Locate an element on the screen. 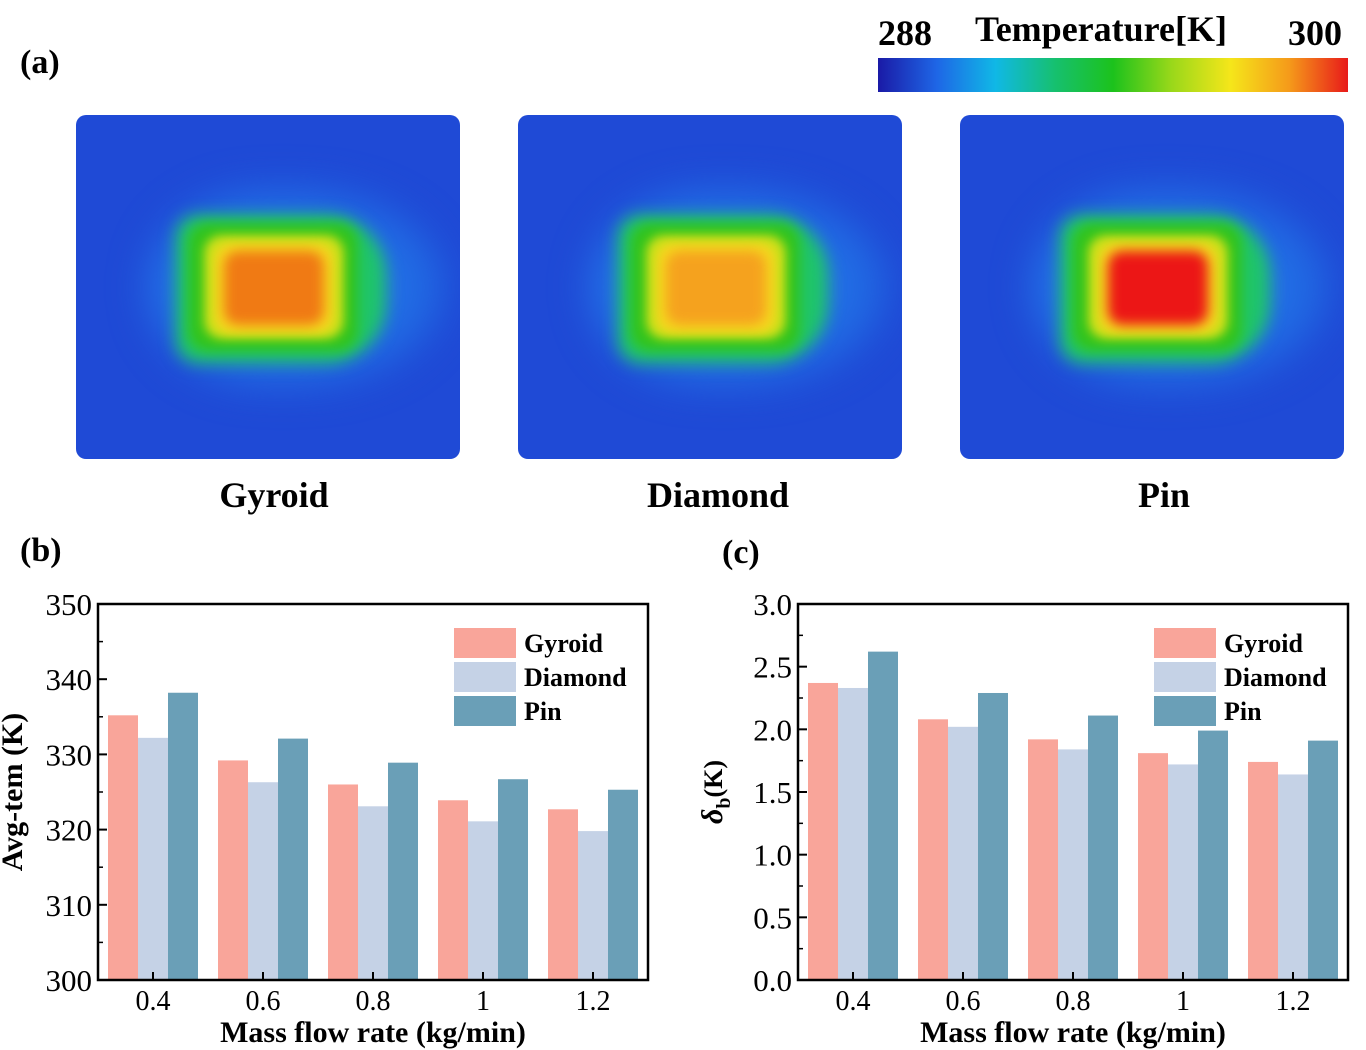 The width and height of the screenshot is (1366, 1050). c-ytick-label-5: 2.5 is located at coordinates (772, 667).